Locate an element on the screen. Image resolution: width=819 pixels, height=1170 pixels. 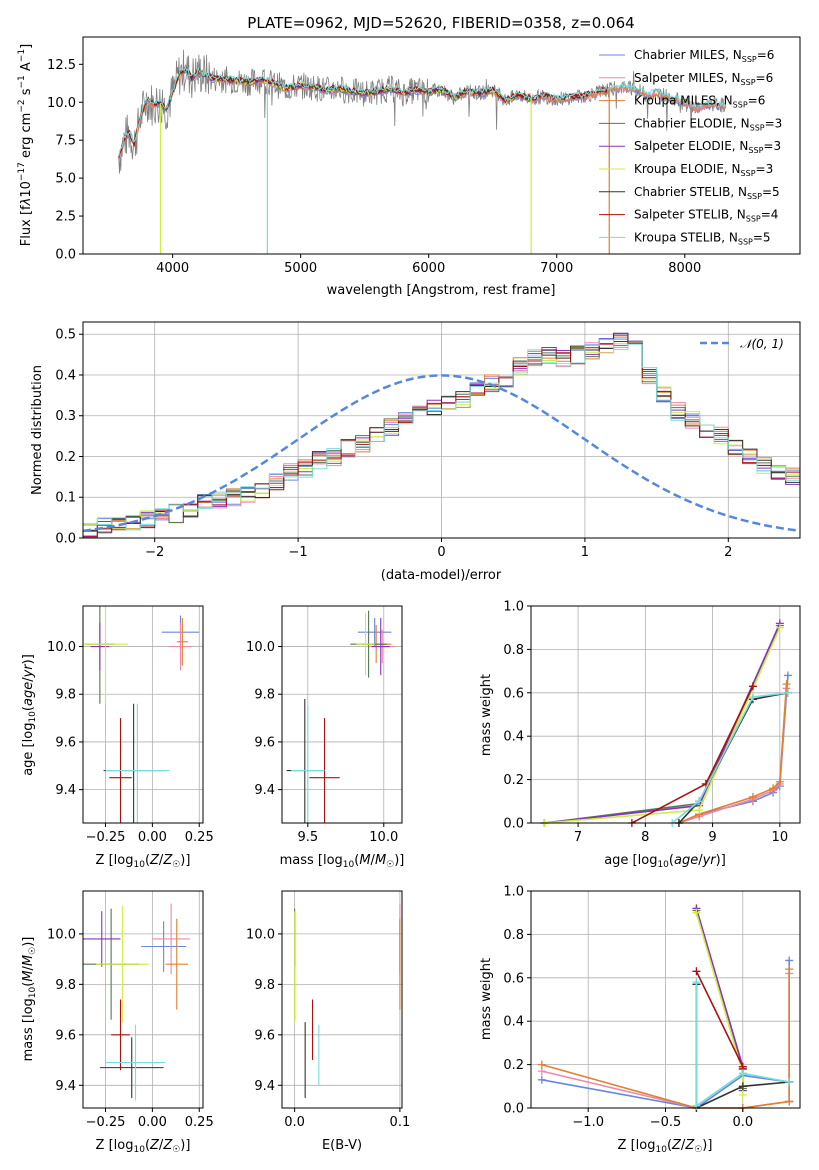
weight-vs-age-ticks: 7 8 9 10 0.0 0.2 0.4 0.6 0.8 1.0 is located at coordinates (645, 723).